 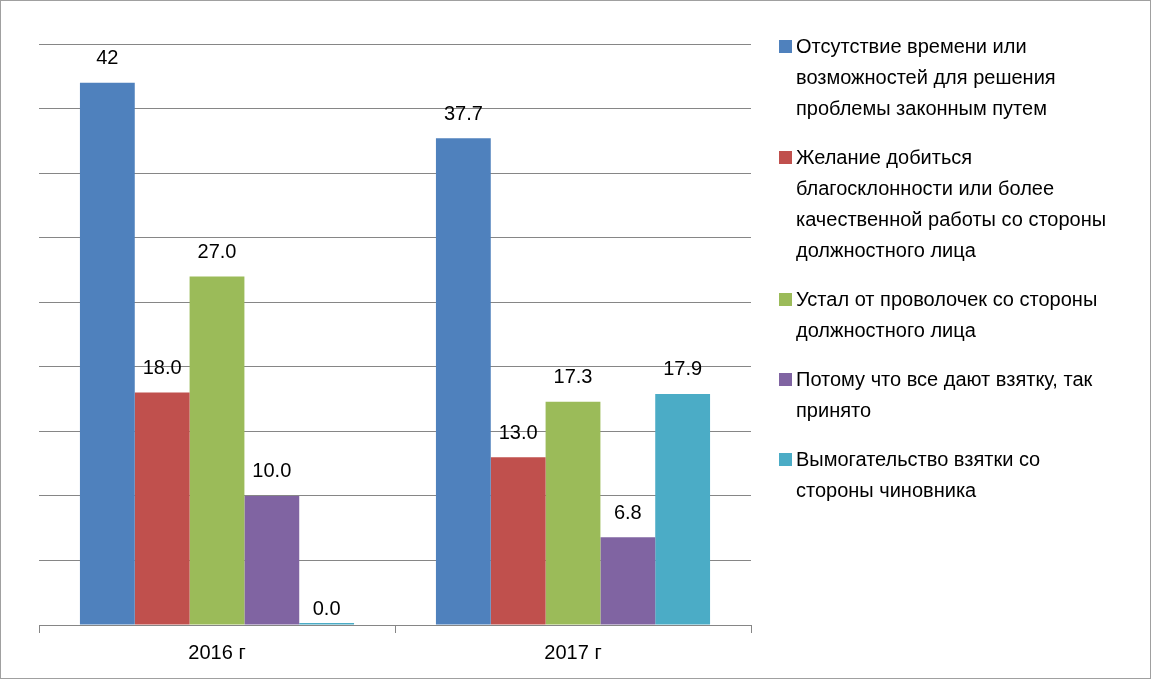 What do you see at coordinates (272, 470) in the screenshot?
I see `data-label: 10.0` at bounding box center [272, 470].